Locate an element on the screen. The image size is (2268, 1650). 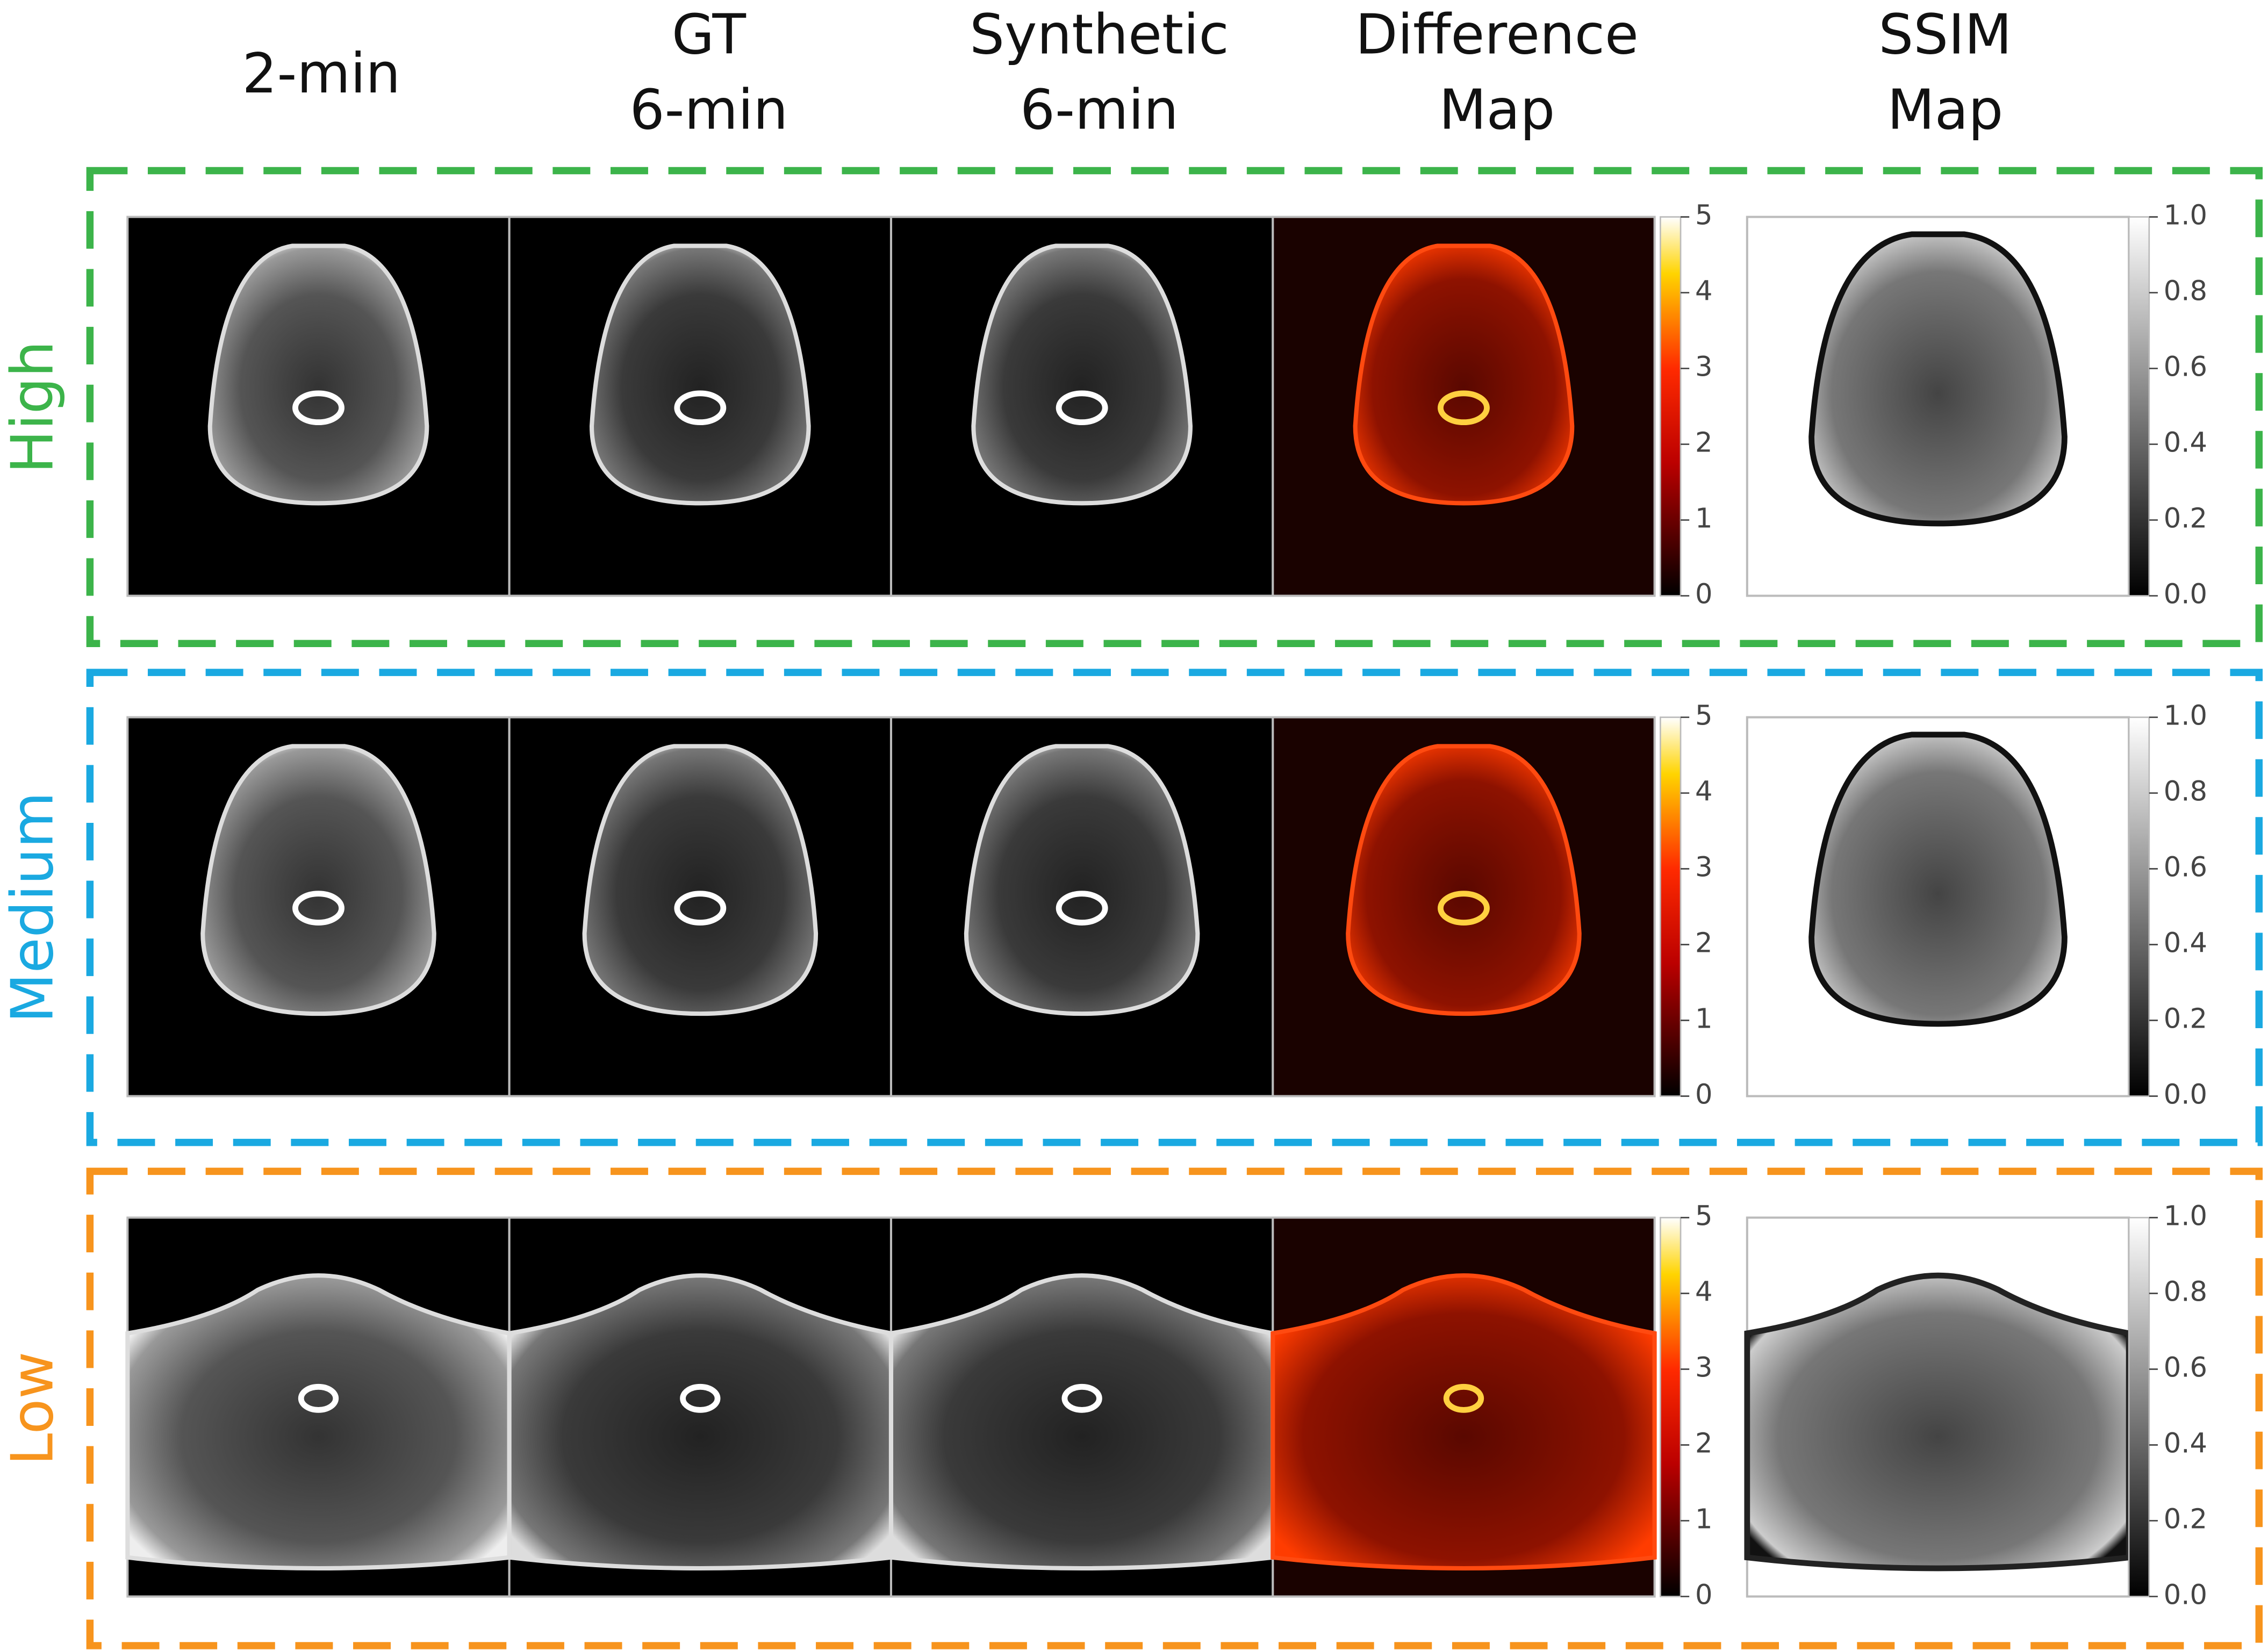
column-header: 2-min is located at coordinates (321, 74).